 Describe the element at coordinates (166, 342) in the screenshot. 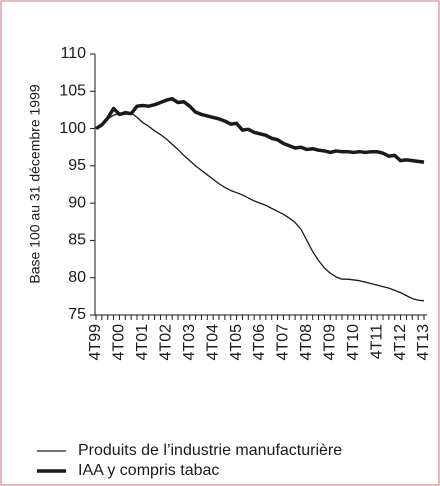

I see `x-tick-label: 4T02` at that location.